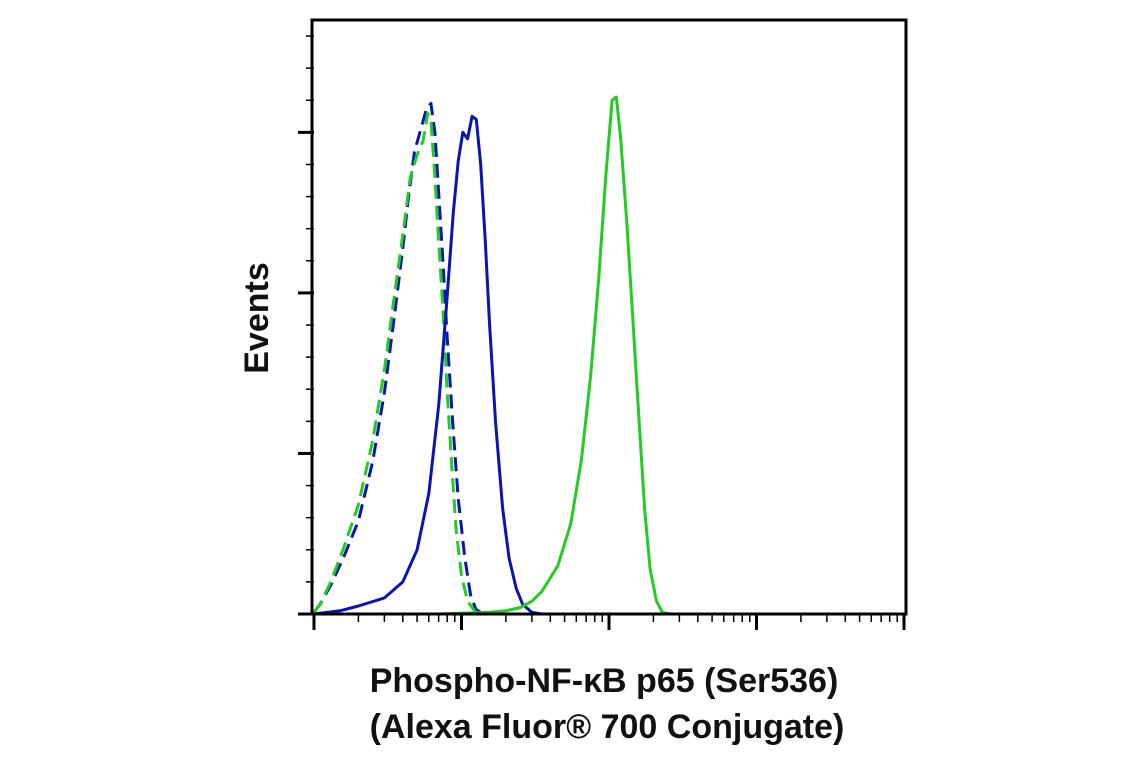 This screenshot has height=768, width=1141. What do you see at coordinates (257, 318) in the screenshot?
I see `y-axis-title: Events` at bounding box center [257, 318].